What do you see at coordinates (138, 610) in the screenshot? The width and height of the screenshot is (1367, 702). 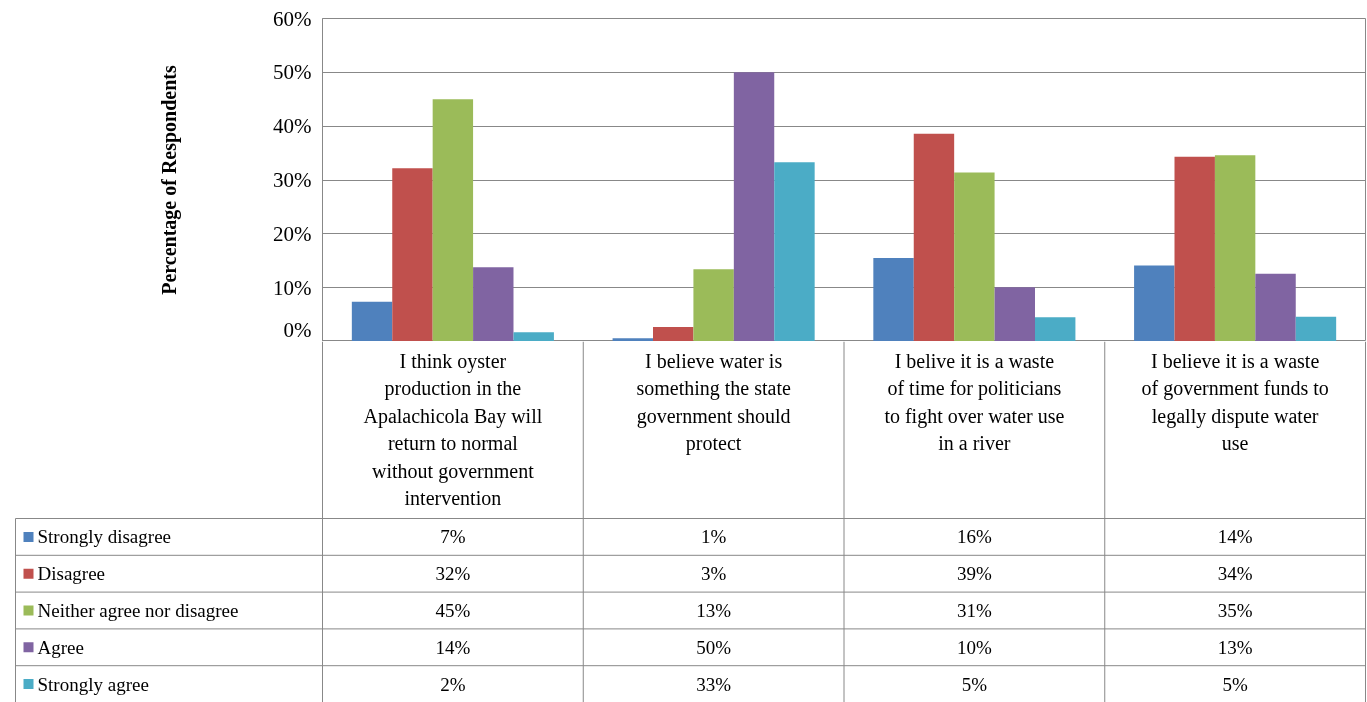 I see `legend-label: Neither agree nor disagree` at bounding box center [138, 610].